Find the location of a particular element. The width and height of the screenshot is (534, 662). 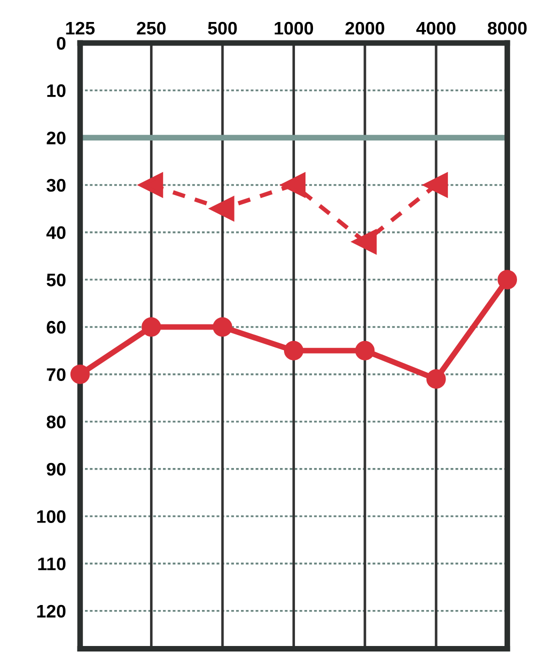

x-tick-label: 4000 is located at coordinates (436, 28).